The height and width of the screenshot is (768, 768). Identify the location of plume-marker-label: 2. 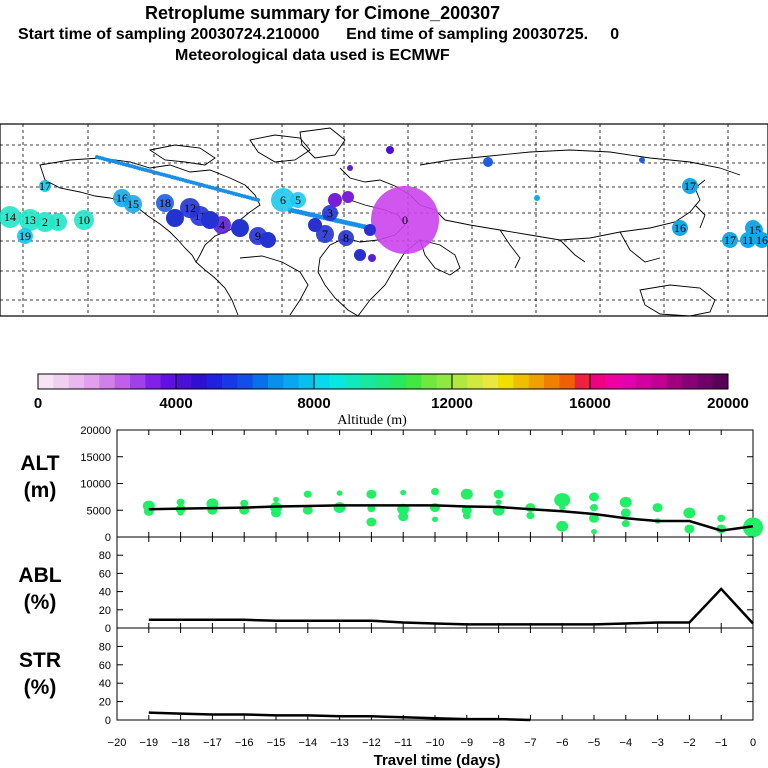
(45, 222).